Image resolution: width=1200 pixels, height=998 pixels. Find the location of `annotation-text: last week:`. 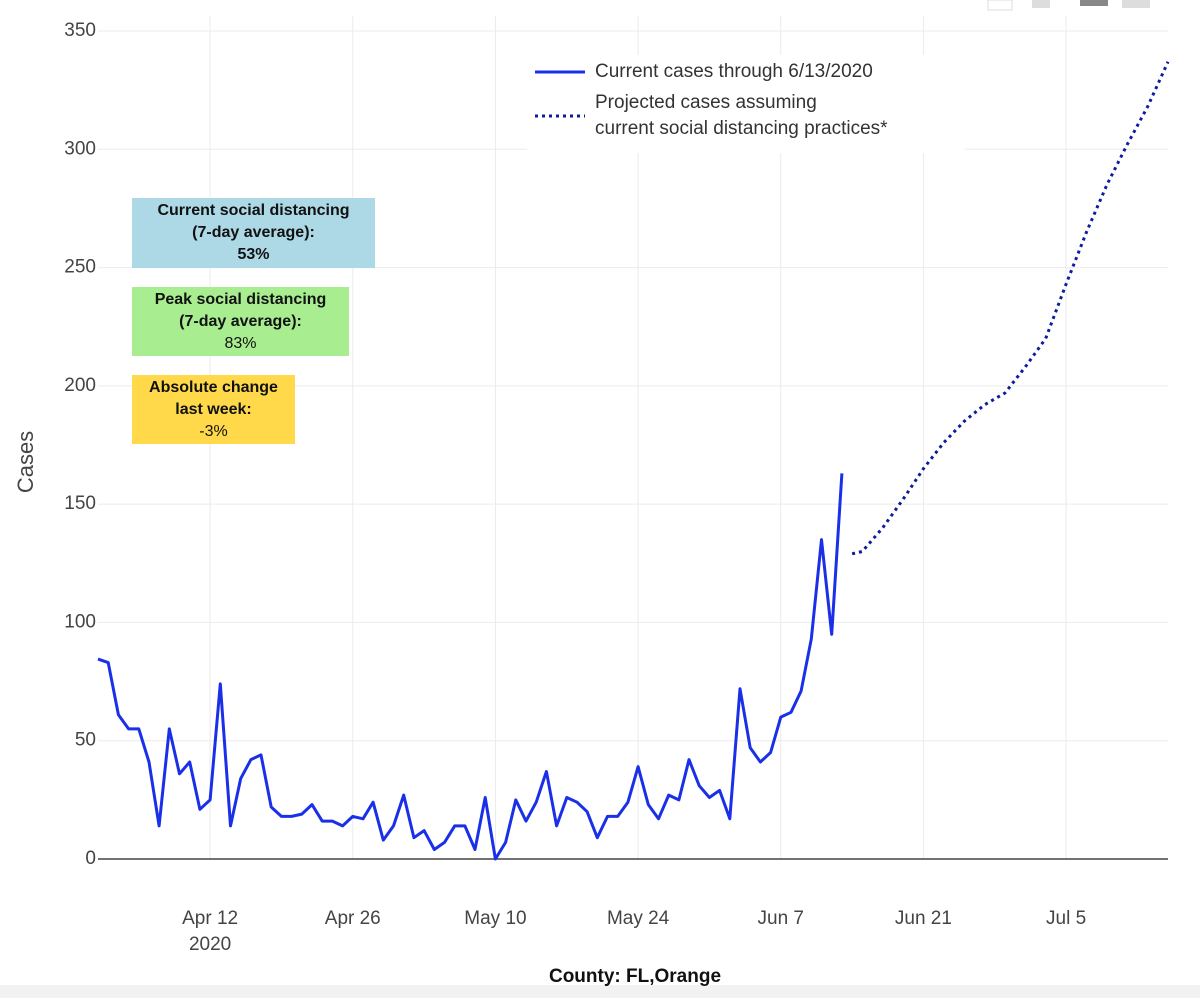

annotation-text: last week: is located at coordinates (213, 409).